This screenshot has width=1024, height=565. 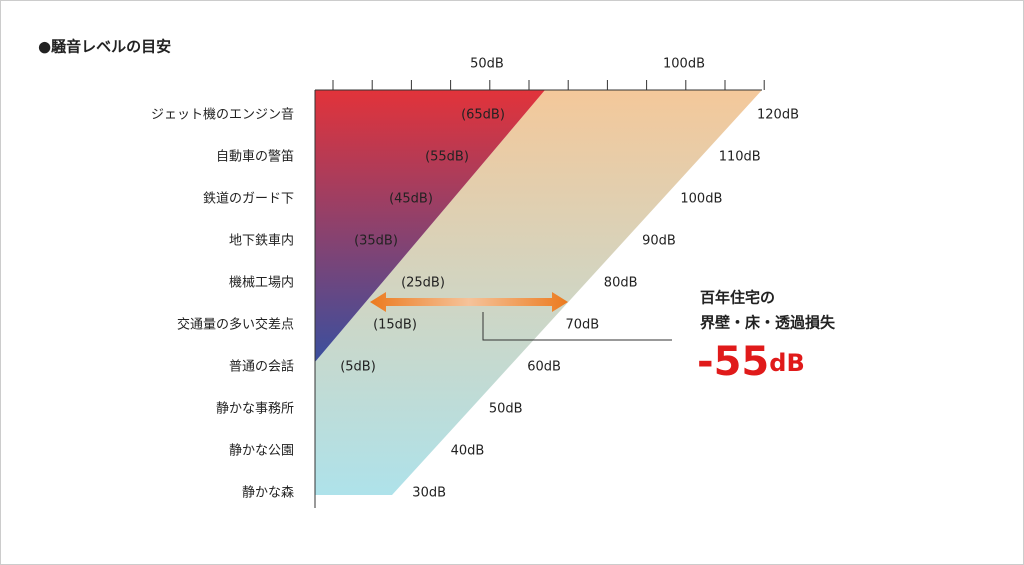 What do you see at coordinates (395, 325) in the screenshot?
I see `inner-label: (15dB)` at bounding box center [395, 325].